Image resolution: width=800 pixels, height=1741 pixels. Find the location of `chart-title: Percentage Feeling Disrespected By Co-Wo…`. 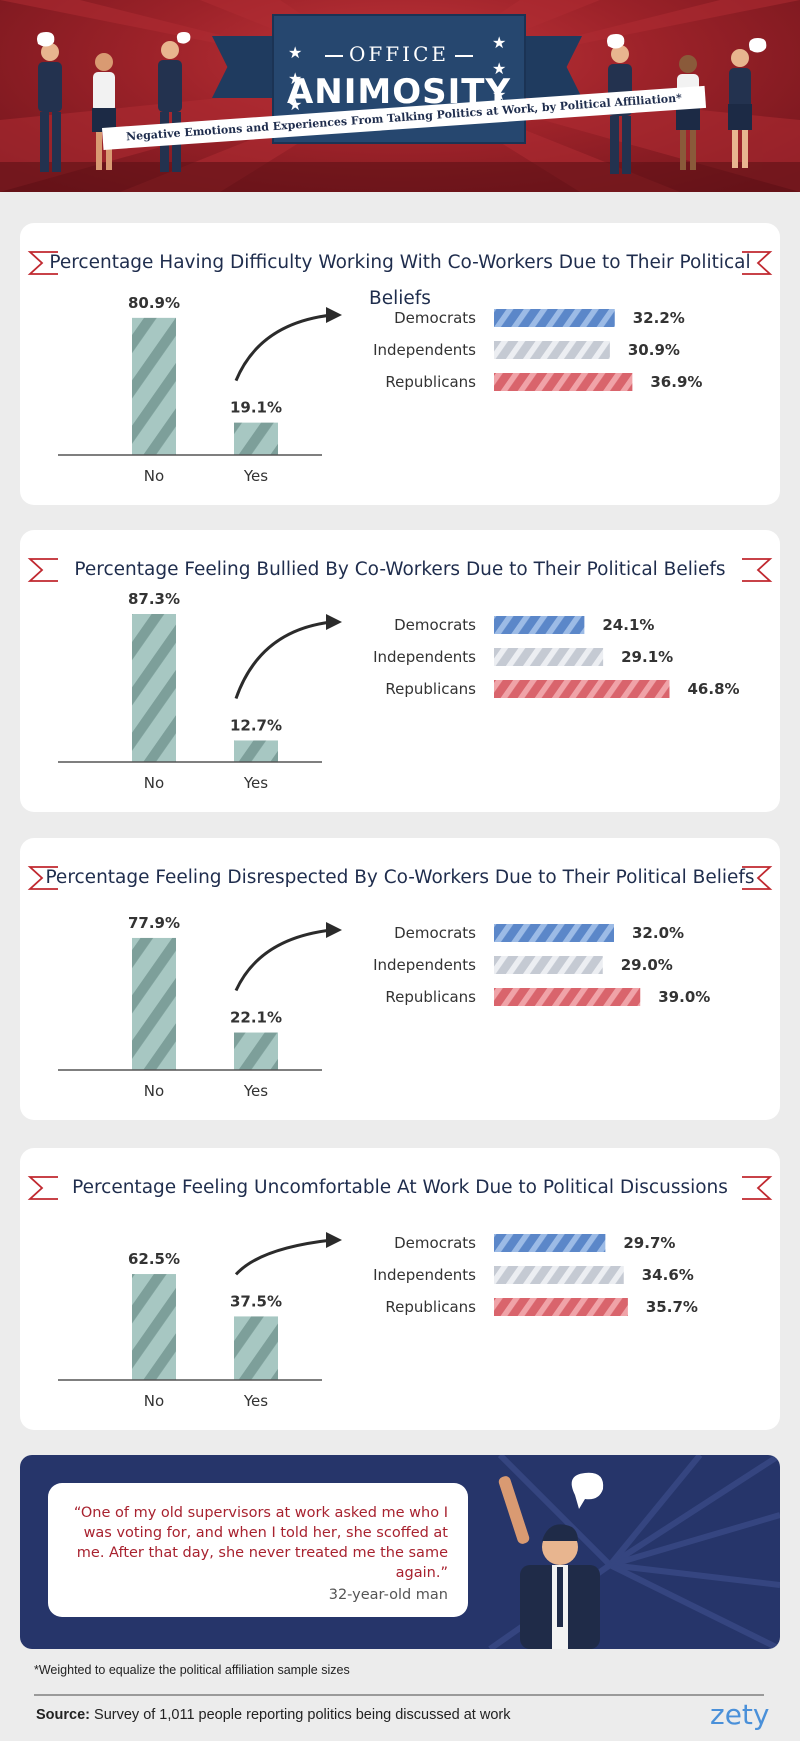

chart-title: Percentage Feeling Disrespected By Co-Wo… is located at coordinates (400, 877).